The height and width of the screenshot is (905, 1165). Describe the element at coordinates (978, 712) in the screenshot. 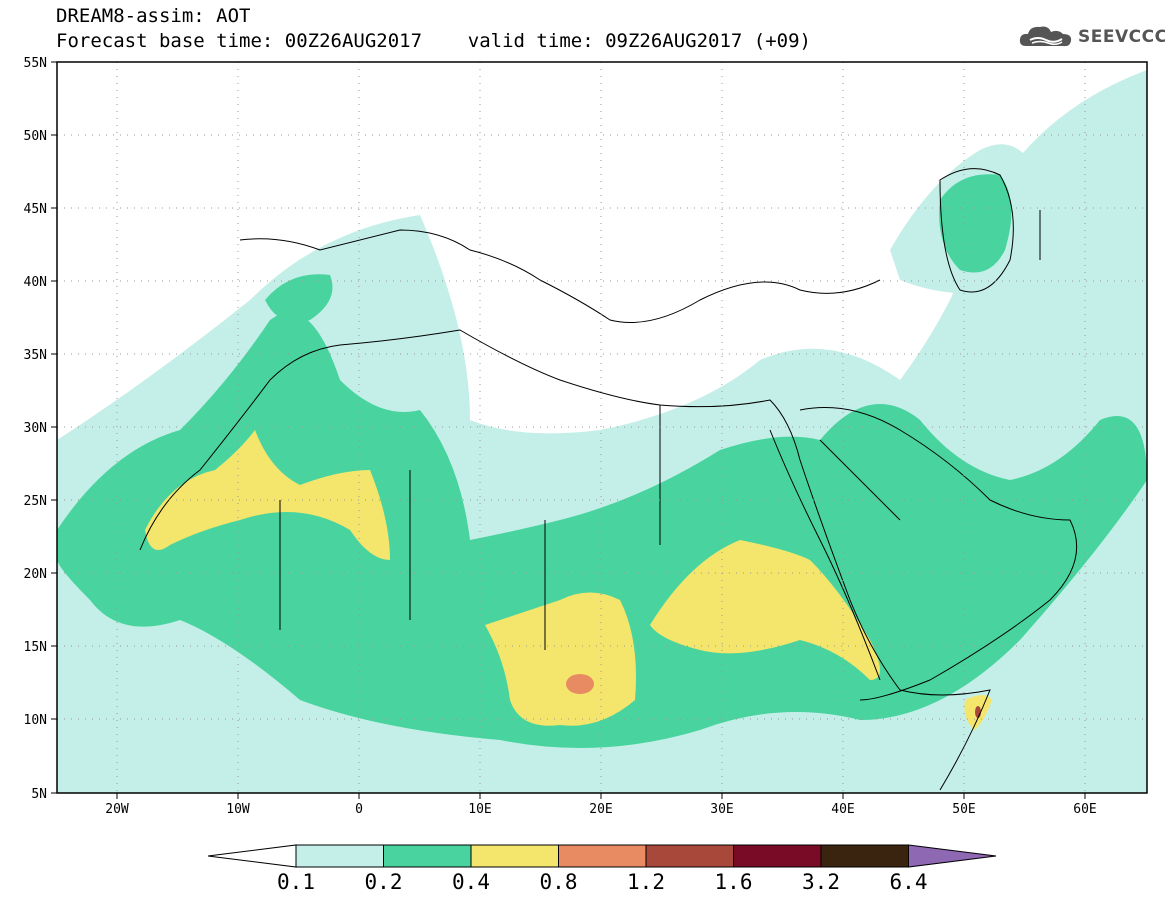

I see `aot-band-1.2-hotspot` at that location.